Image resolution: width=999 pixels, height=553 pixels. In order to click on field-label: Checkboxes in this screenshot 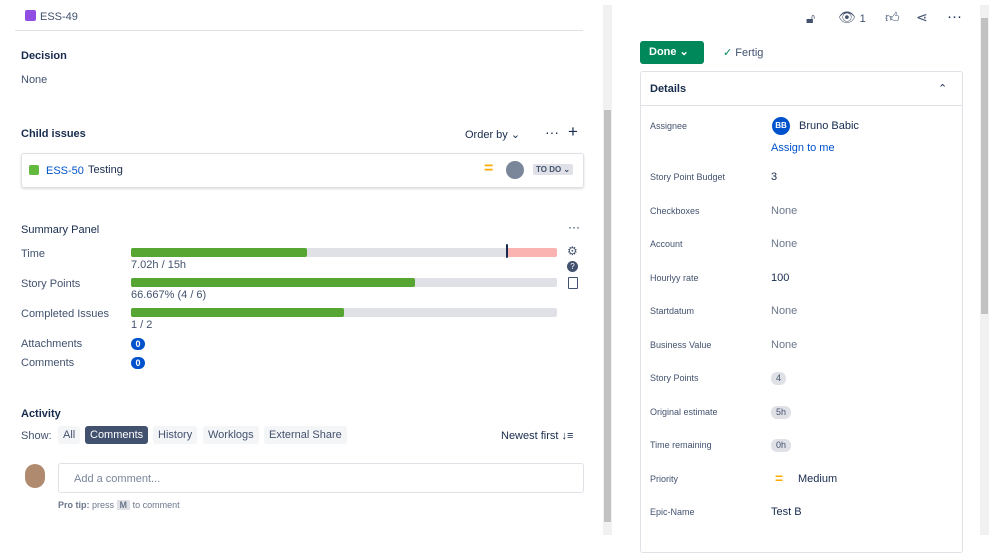, I will do `click(675, 210)`.